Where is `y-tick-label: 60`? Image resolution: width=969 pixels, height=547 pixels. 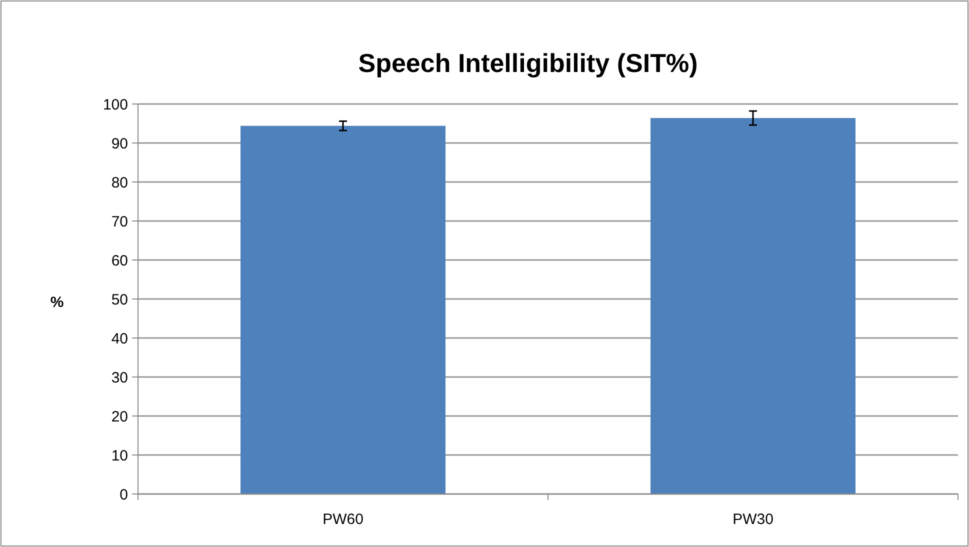 y-tick-label: 60 is located at coordinates (119, 261).